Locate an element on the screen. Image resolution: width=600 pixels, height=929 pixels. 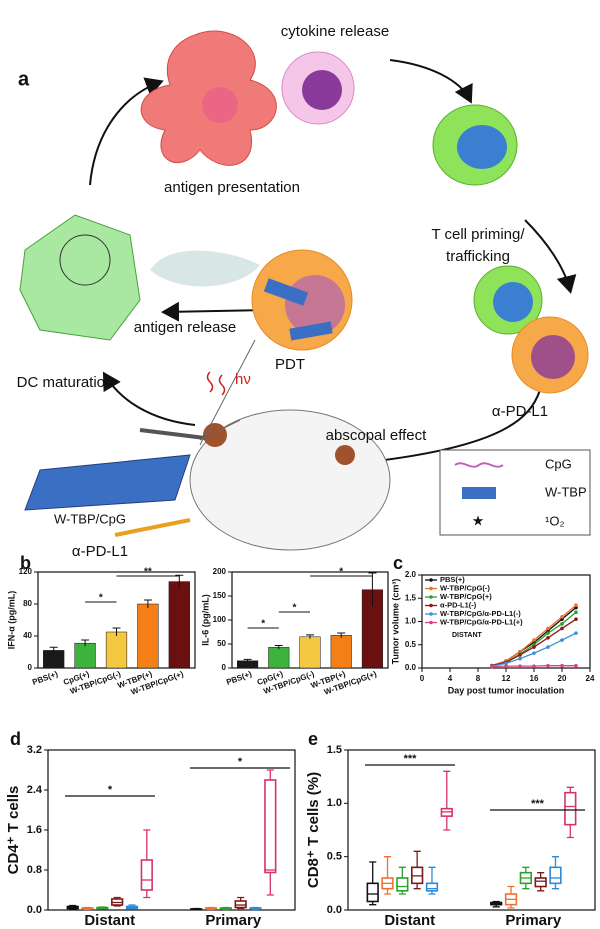
legend-label: W-TBP/CpG(-) is located at coordinates (465, 587).